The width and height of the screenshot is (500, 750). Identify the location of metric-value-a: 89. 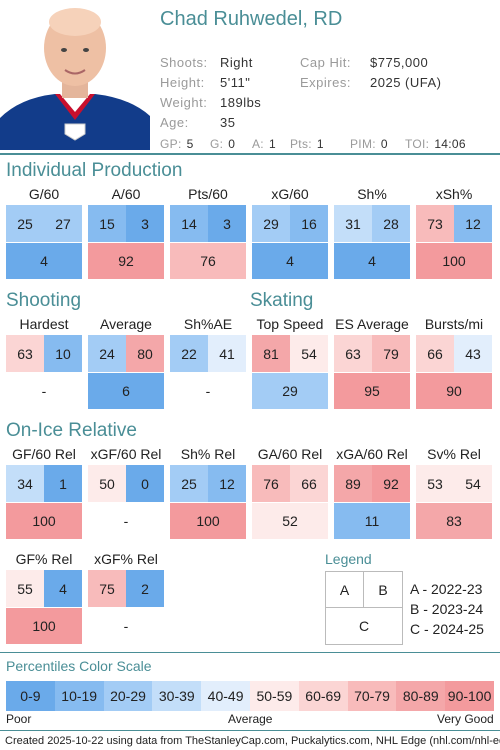
(353, 483).